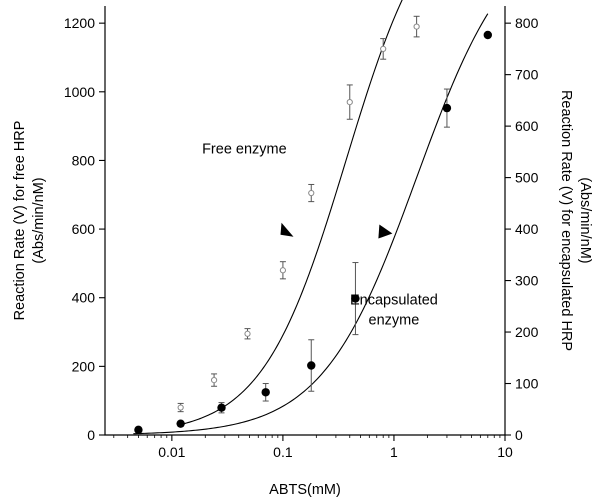 The image size is (600, 500). What do you see at coordinates (20, 221) in the screenshot?
I see `left-y-axis-title-line-1: Reaction Rate (V) for free HRP` at bounding box center [20, 221].